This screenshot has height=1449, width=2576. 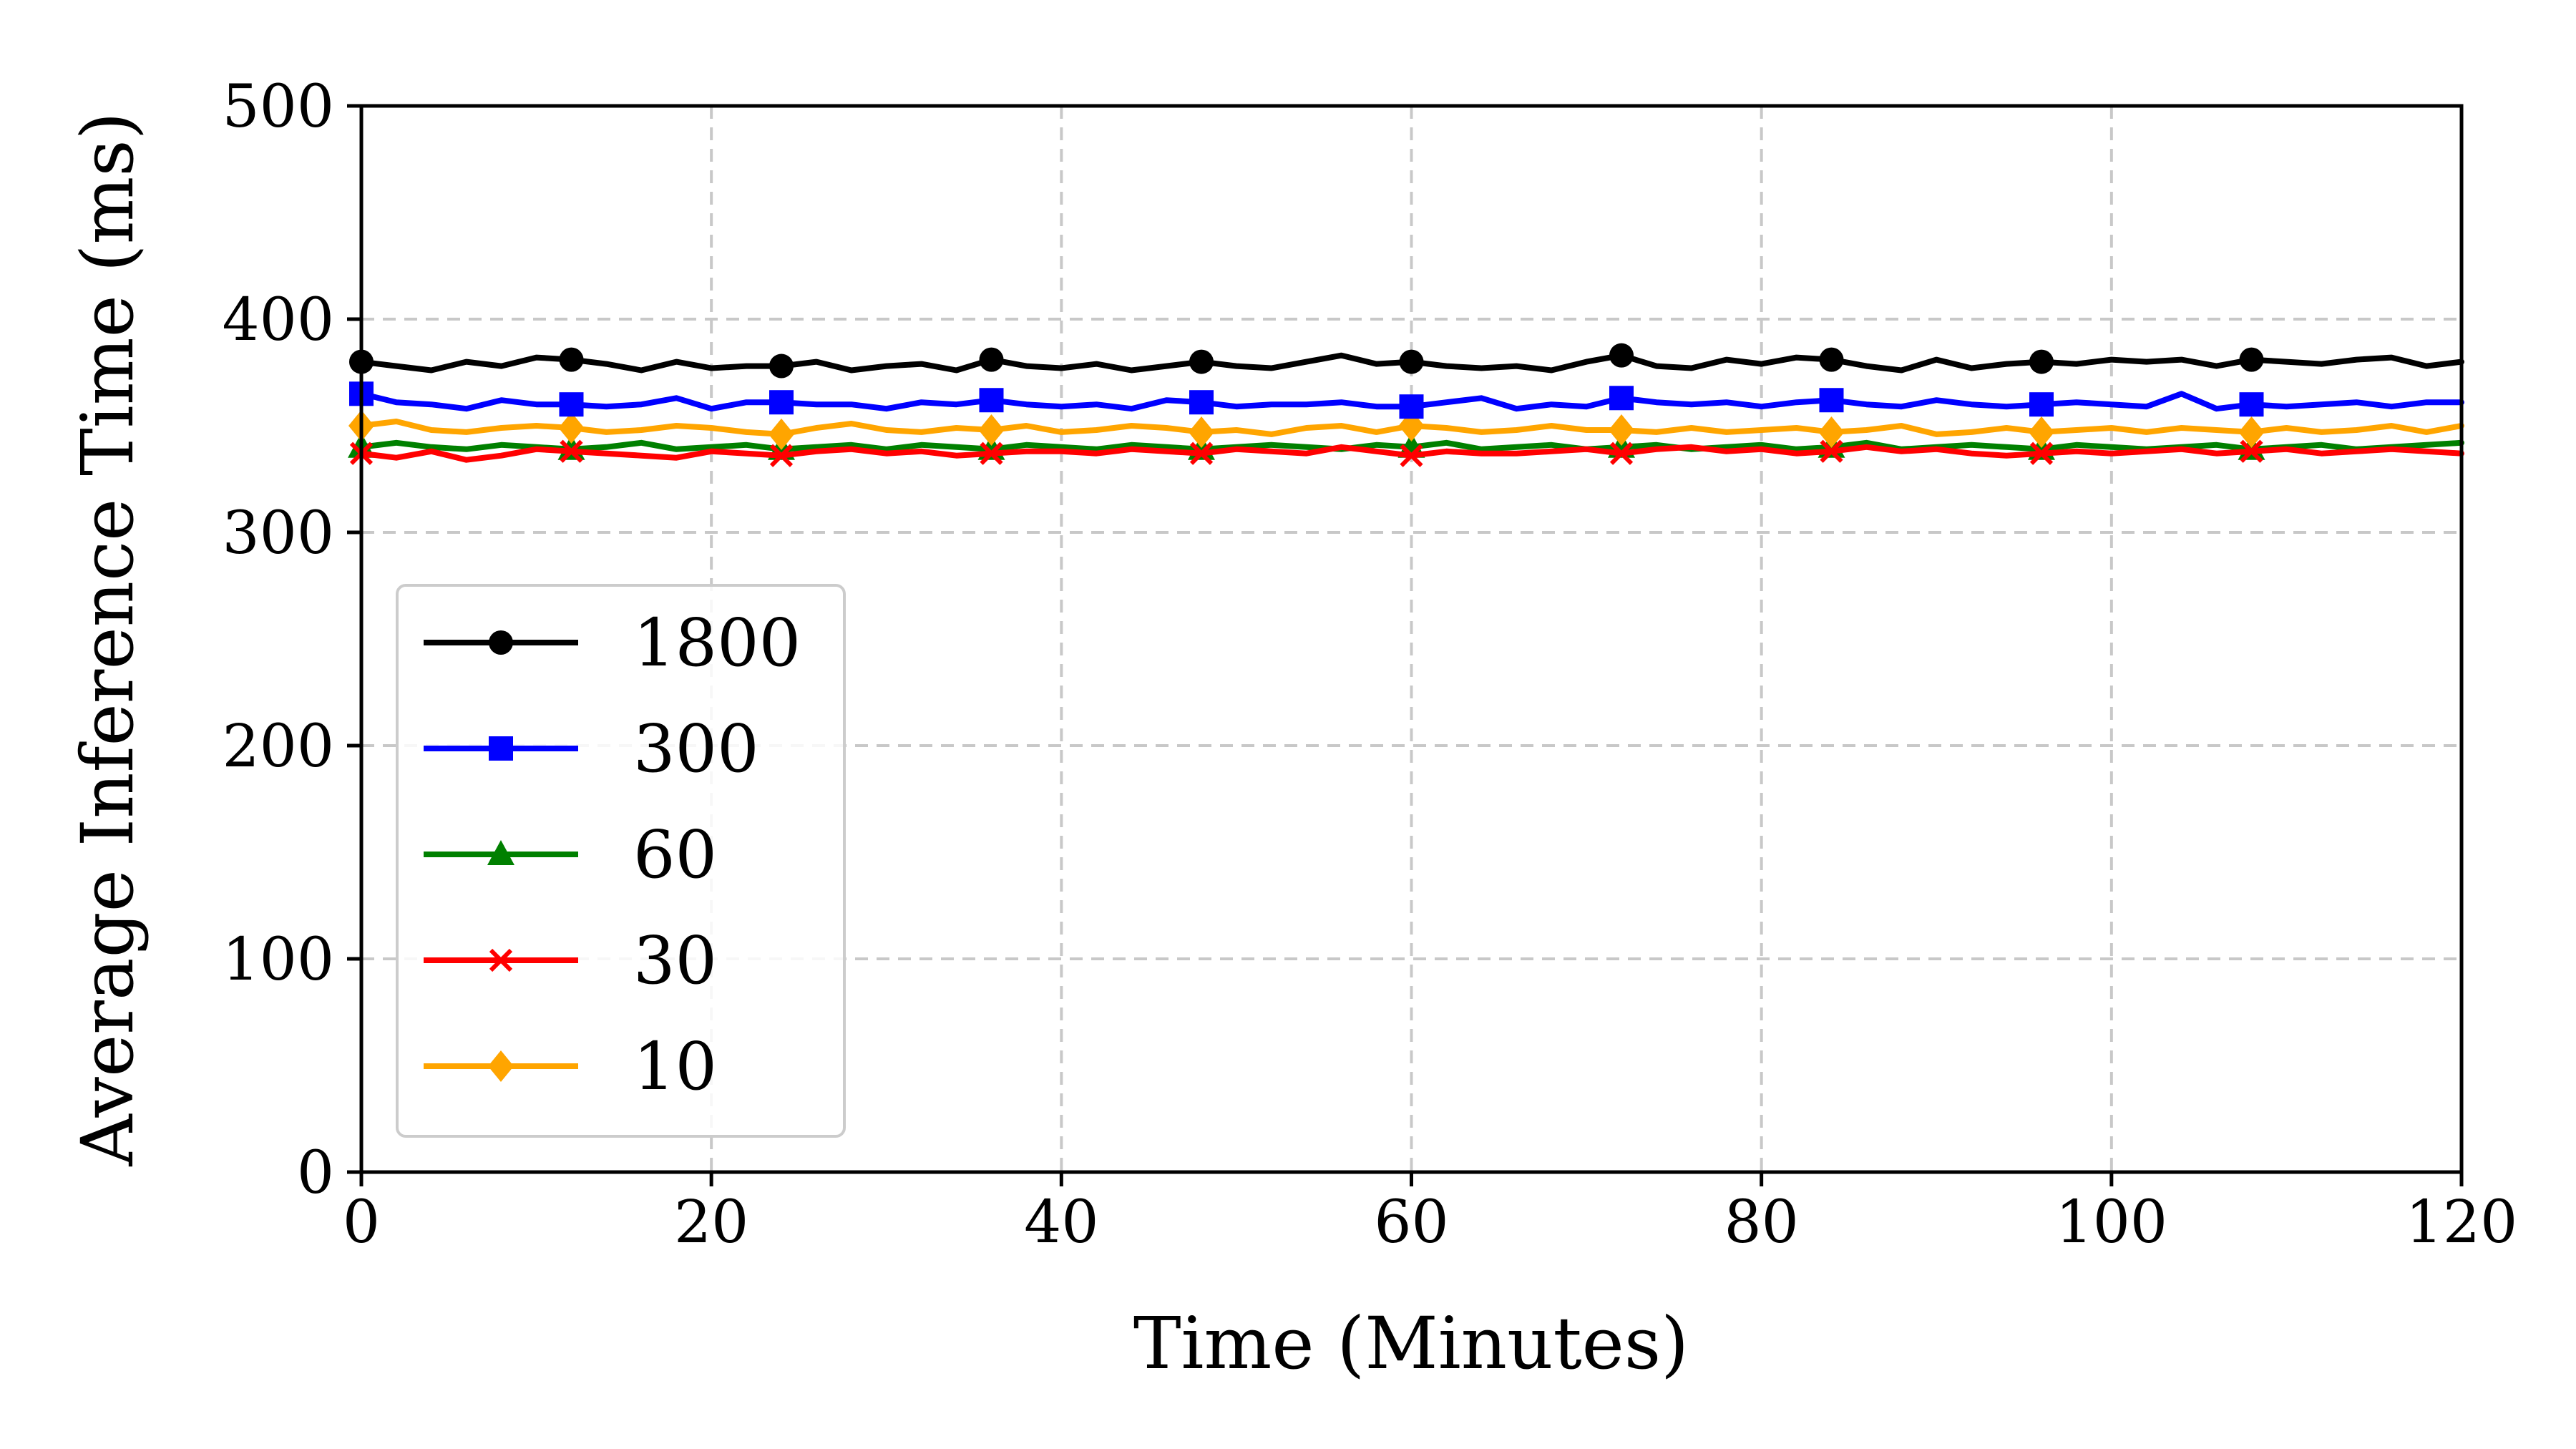 I want to click on legend-label: 10, so click(x=675, y=1066).